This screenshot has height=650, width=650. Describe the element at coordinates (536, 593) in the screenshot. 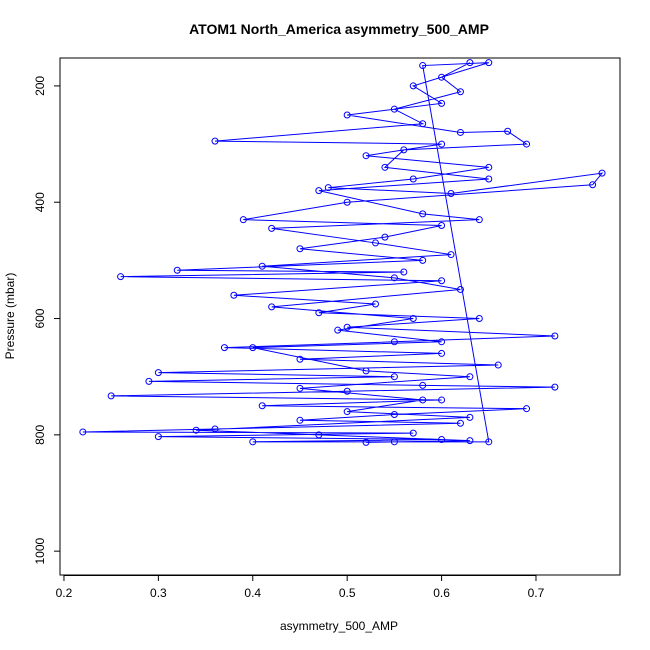

I see `x-tick-label: 0.7` at that location.